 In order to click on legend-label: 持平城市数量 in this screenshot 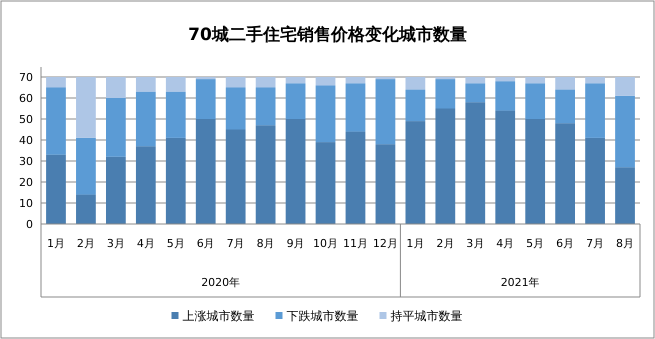, I will do `click(426, 316)`.